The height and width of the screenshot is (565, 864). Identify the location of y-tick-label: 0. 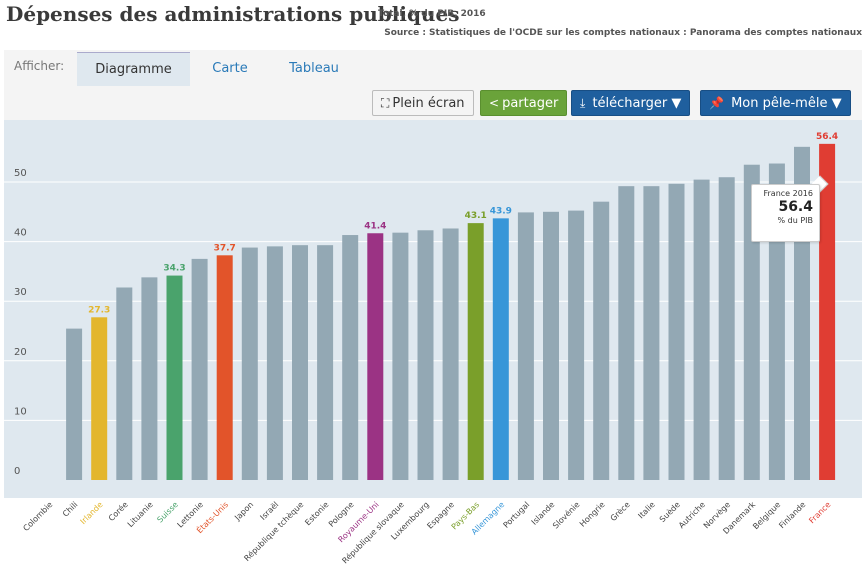
(17, 471).